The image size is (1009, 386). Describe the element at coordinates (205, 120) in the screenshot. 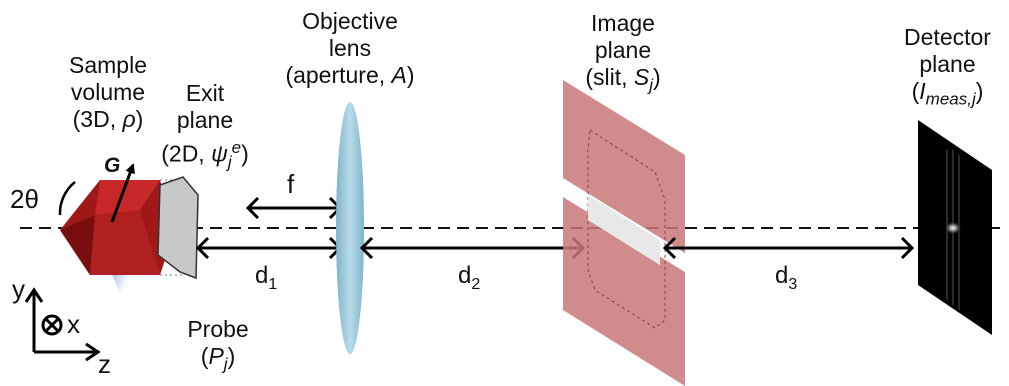

I see `exit-label-line2: plane` at that location.